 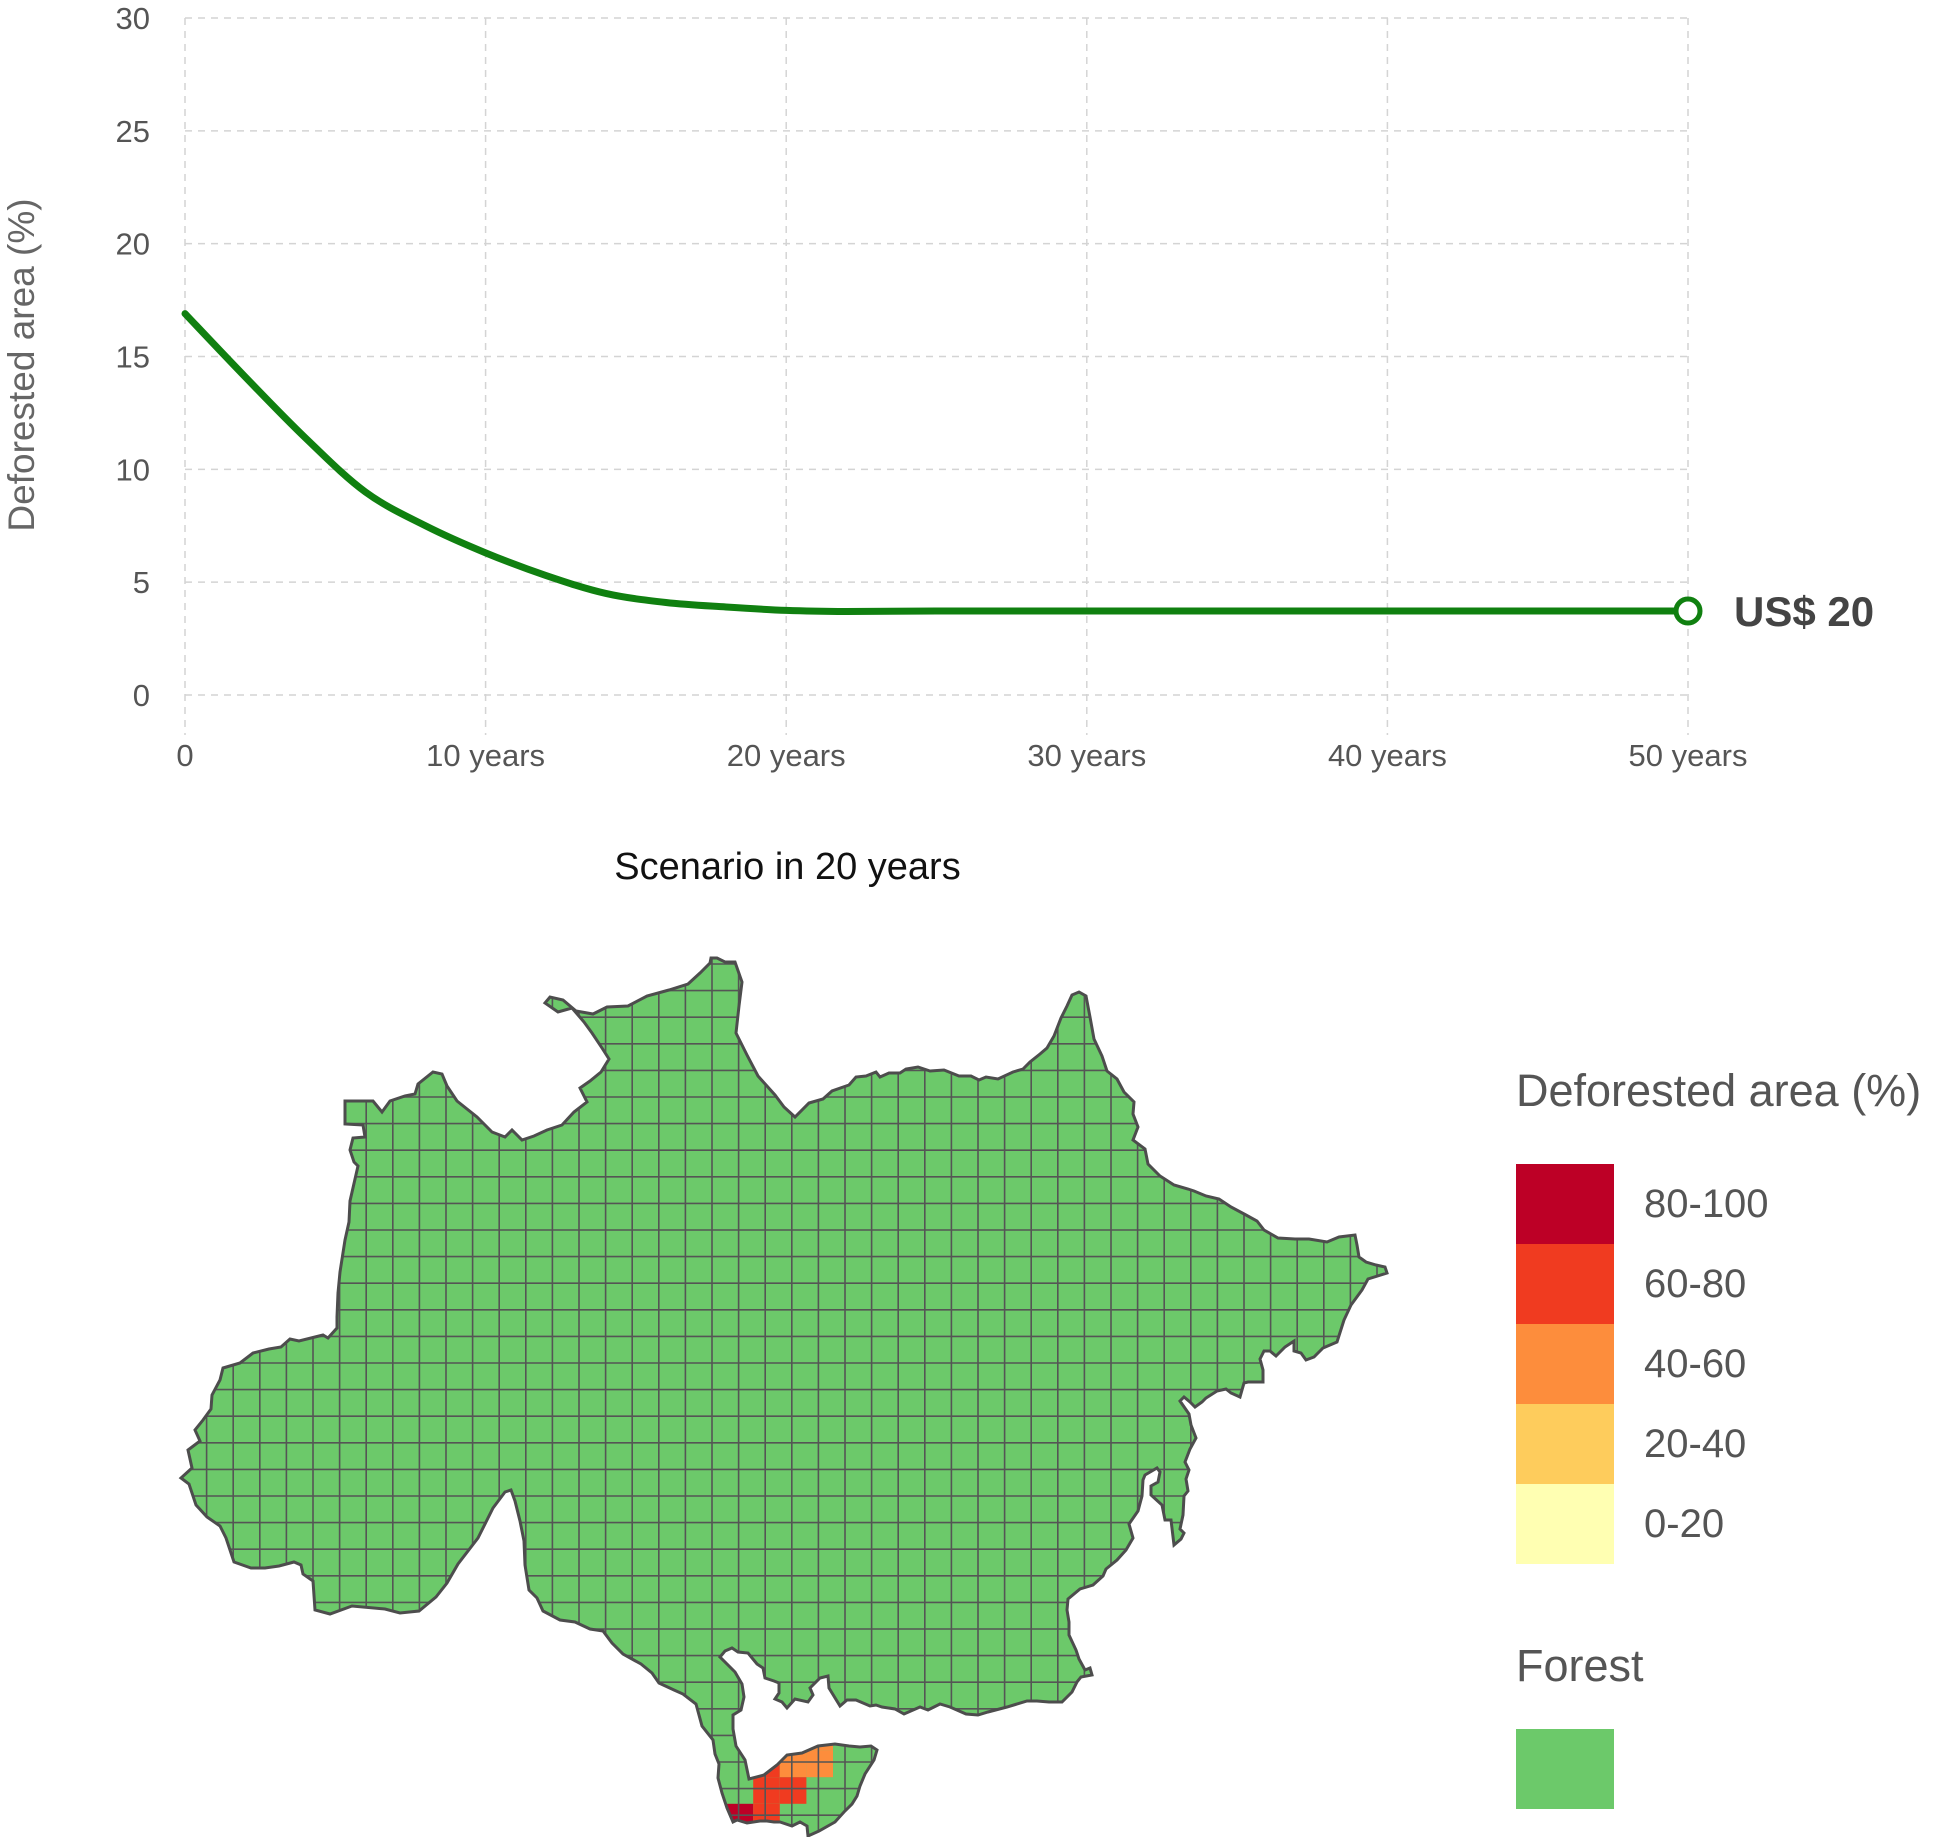 I want to click on legend-item: 60-80, so click(x=1726, y=1284).